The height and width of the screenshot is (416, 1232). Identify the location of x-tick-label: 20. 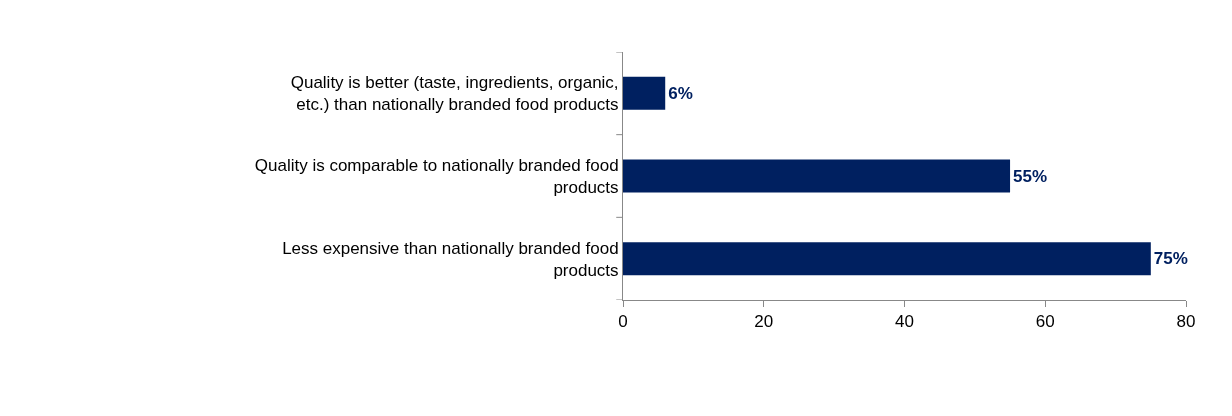
(764, 322).